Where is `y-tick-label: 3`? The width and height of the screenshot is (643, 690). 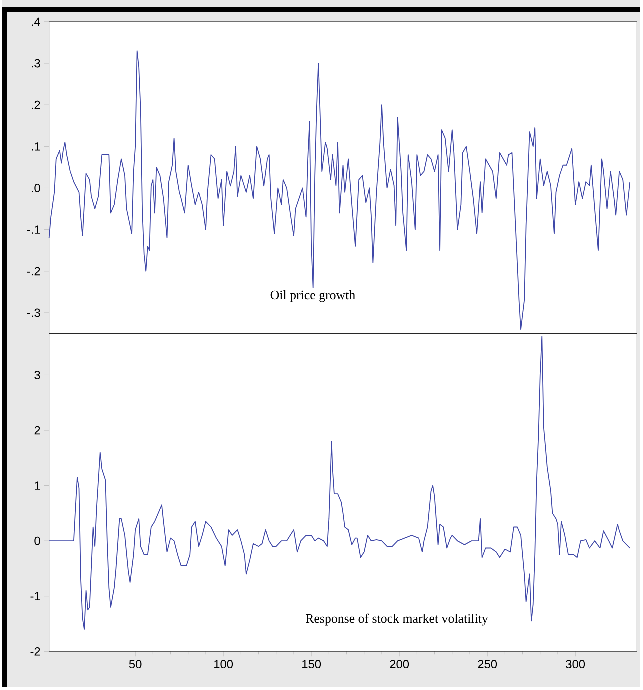 y-tick-label: 3 is located at coordinates (37, 375).